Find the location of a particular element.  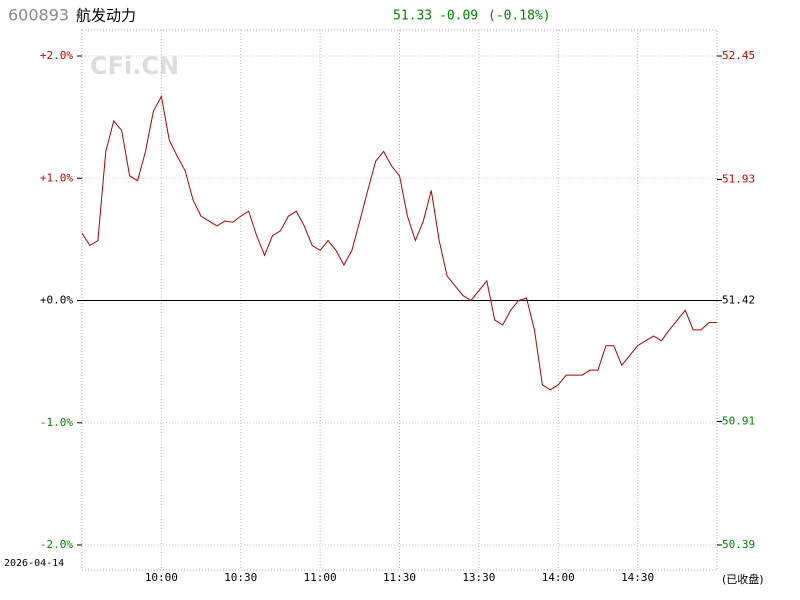

y2-tick-label: 52.45 is located at coordinates (738, 55).